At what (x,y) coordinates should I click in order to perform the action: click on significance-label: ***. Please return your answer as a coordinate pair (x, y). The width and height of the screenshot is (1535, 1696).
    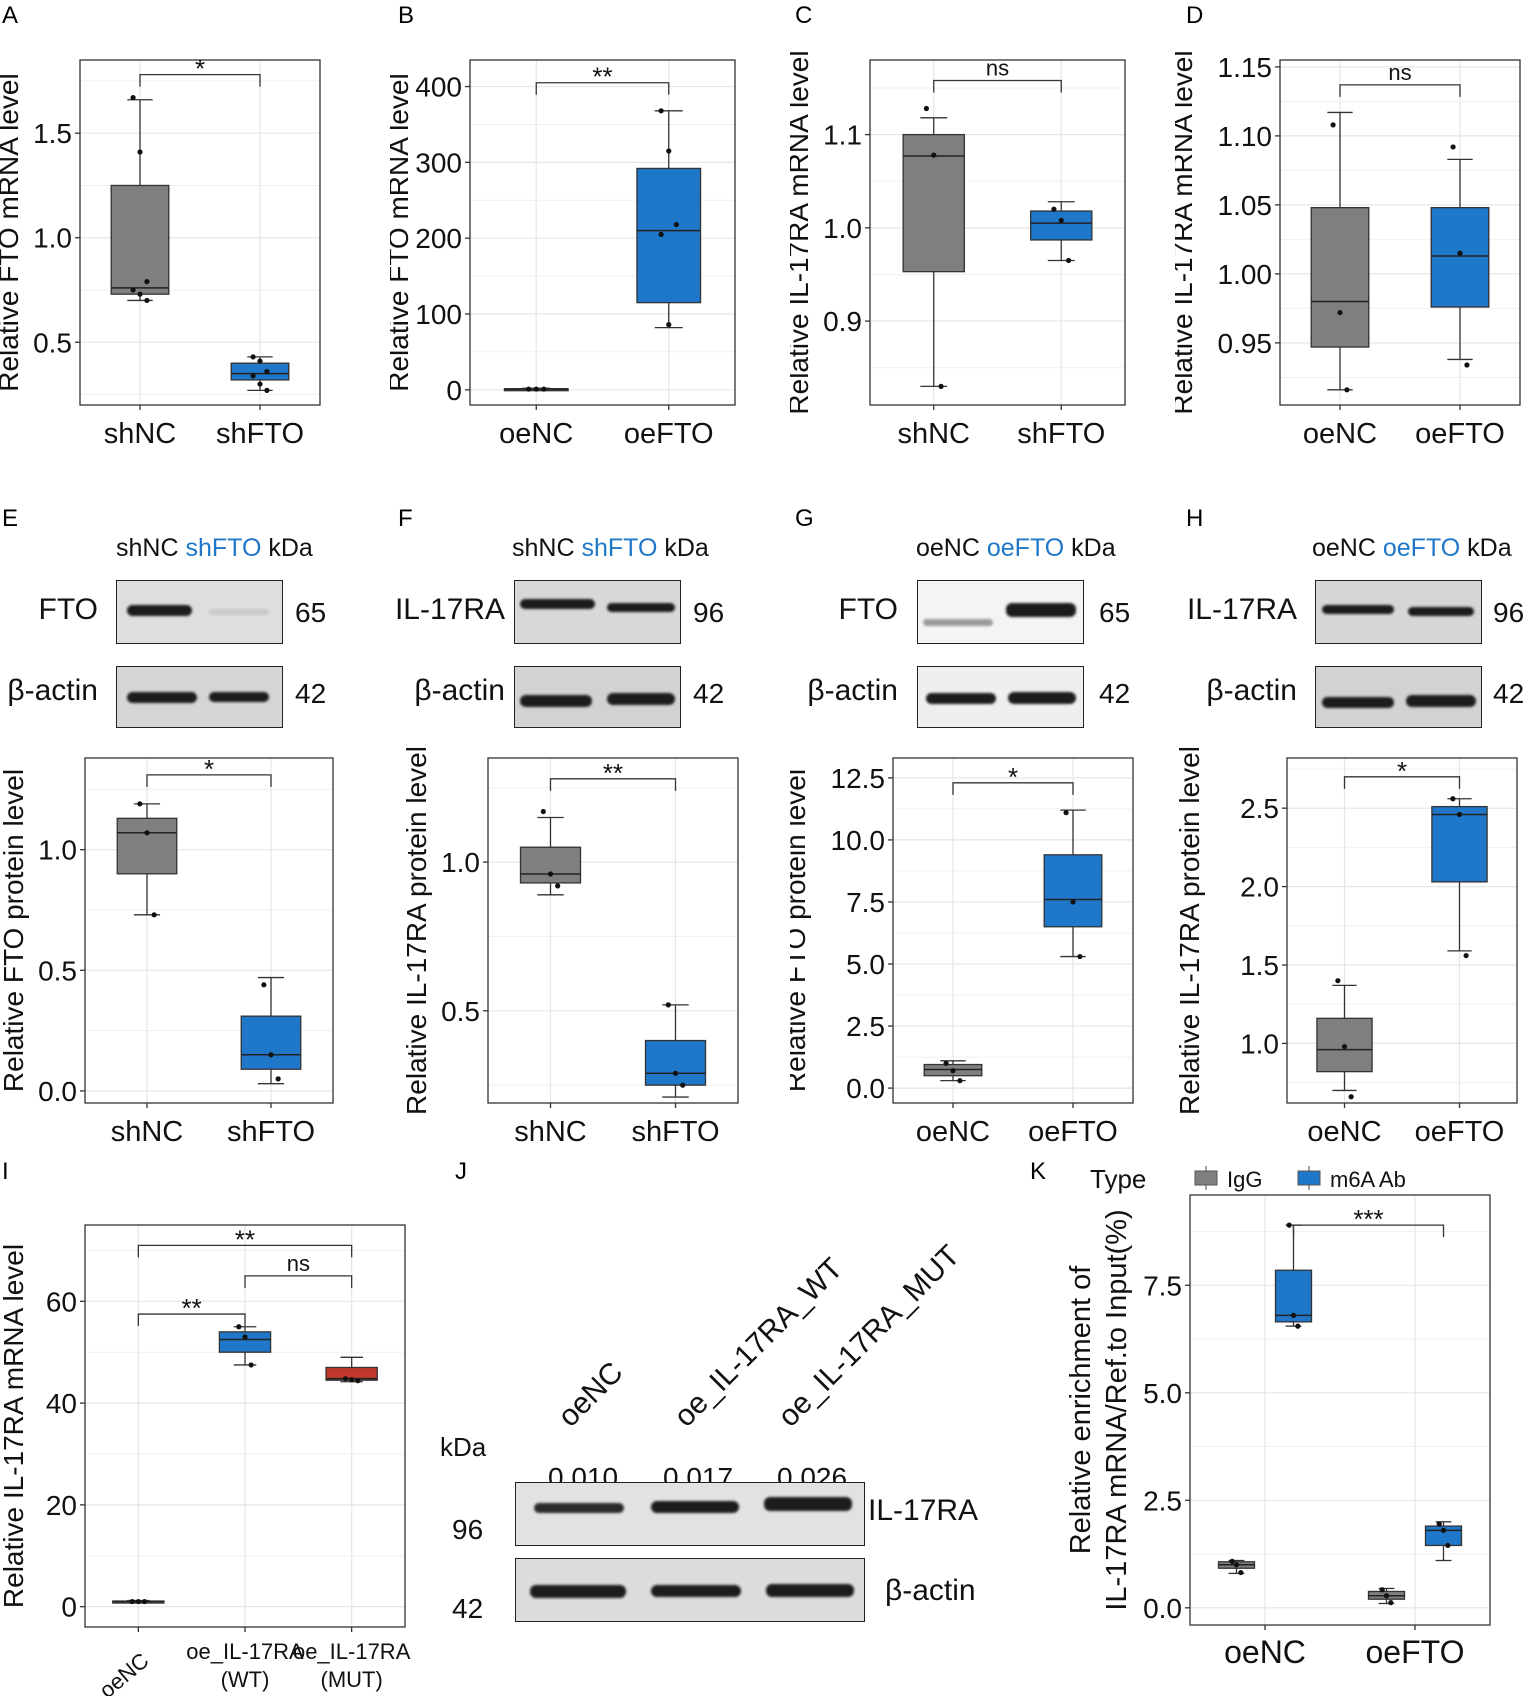
    Looking at the image, I should click on (1368, 1219).